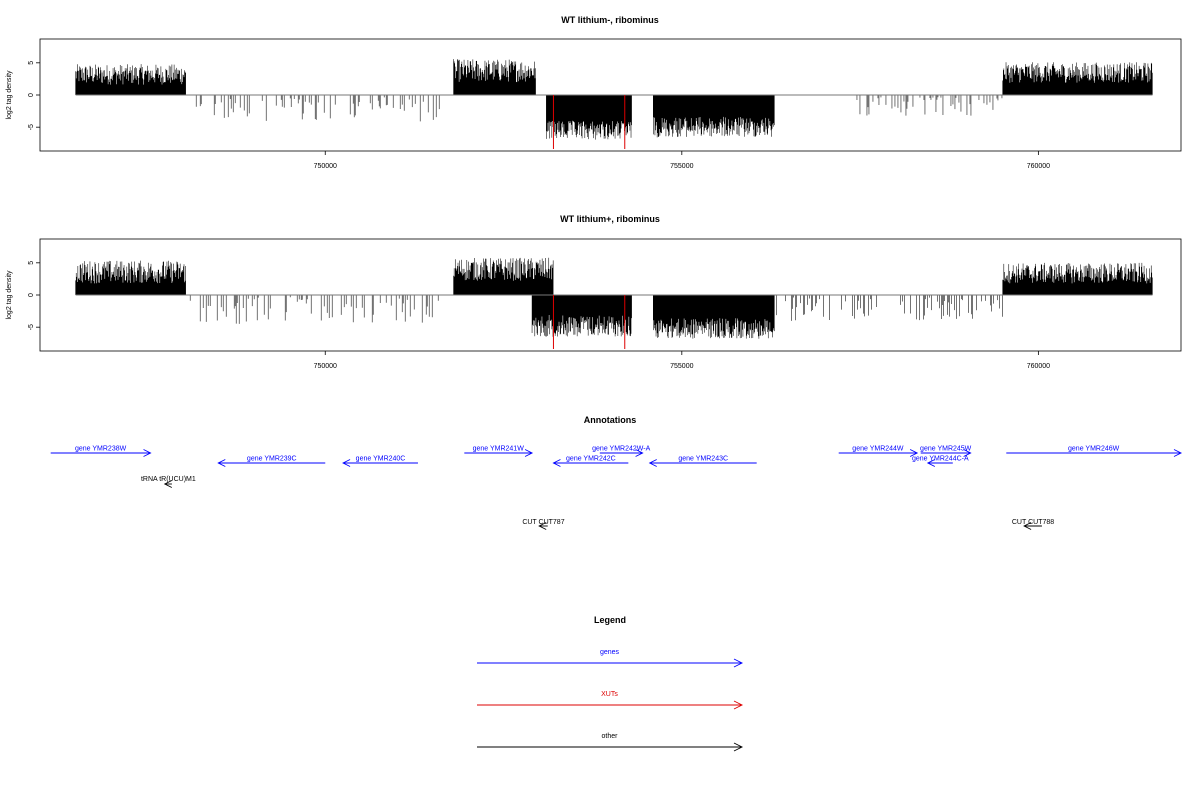 The height and width of the screenshot is (800, 1200). Describe the element at coordinates (610, 620) in the screenshot. I see `legend-title: Legend` at that location.